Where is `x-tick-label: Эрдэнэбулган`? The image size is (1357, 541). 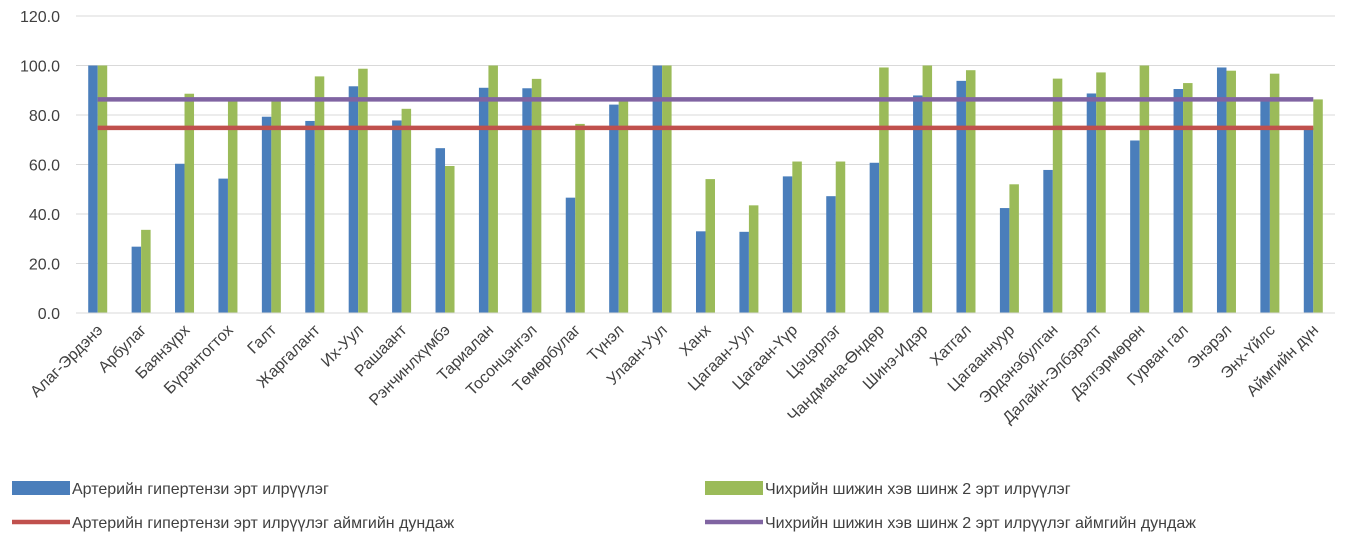 x-tick-label: Эрдэнэбулган is located at coordinates (1018, 364).